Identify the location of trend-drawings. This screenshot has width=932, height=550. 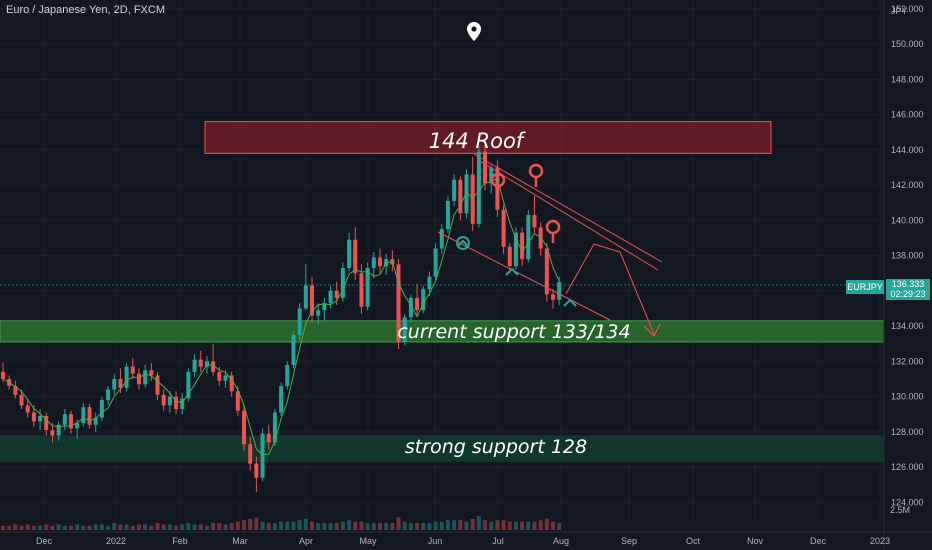
(550, 245).